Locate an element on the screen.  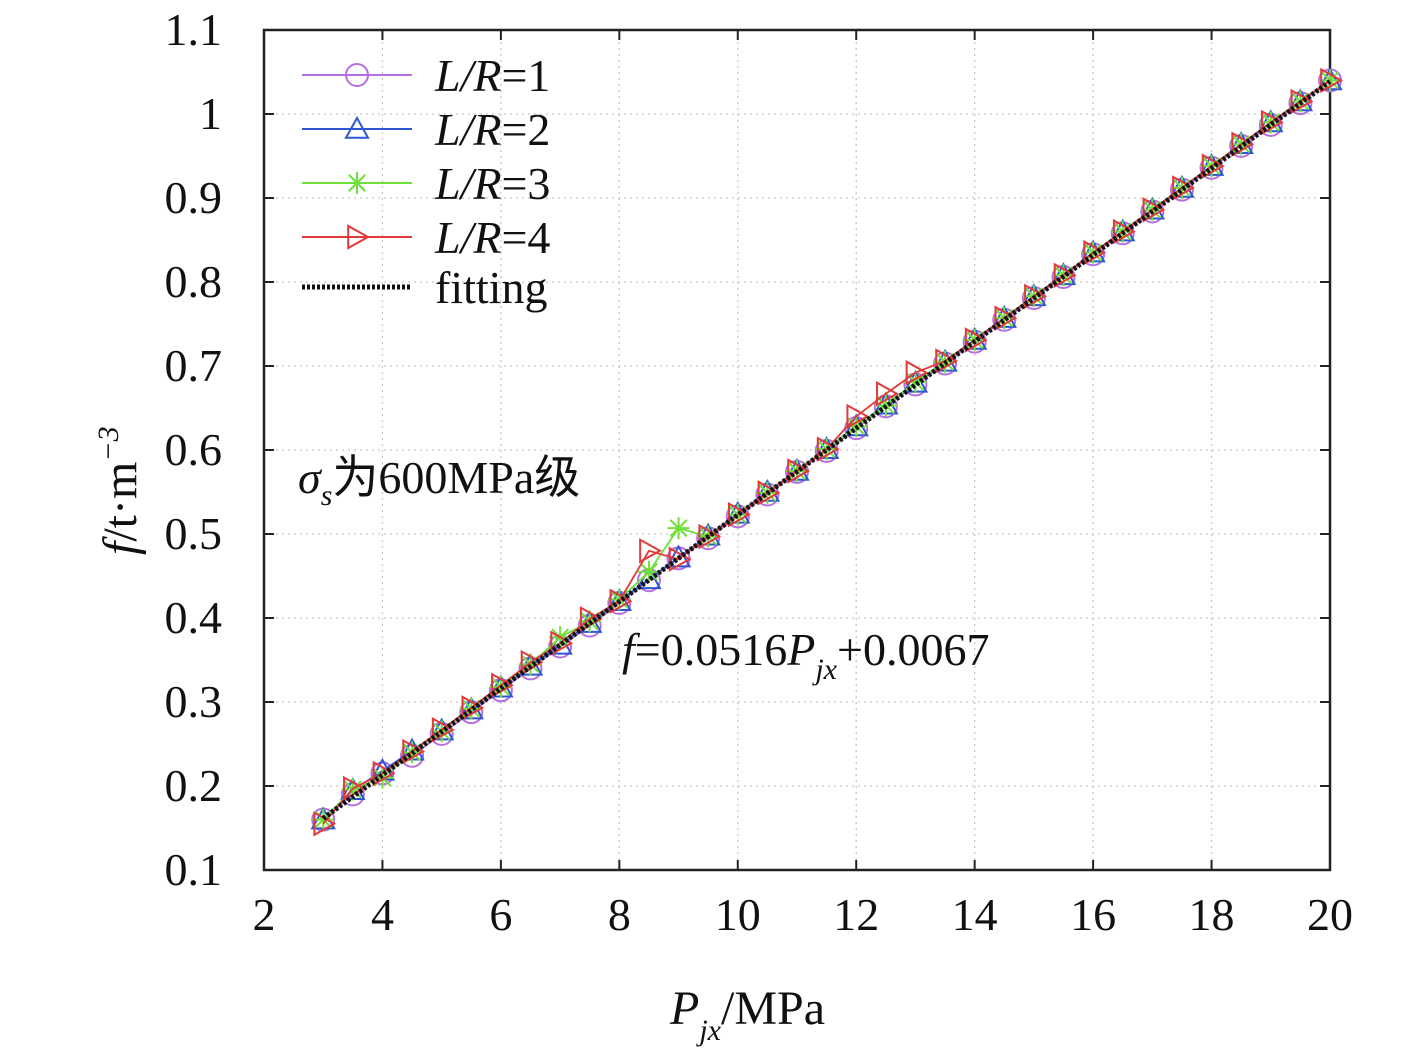
y-label-rest: /t·m is located at coordinates (120, 502).